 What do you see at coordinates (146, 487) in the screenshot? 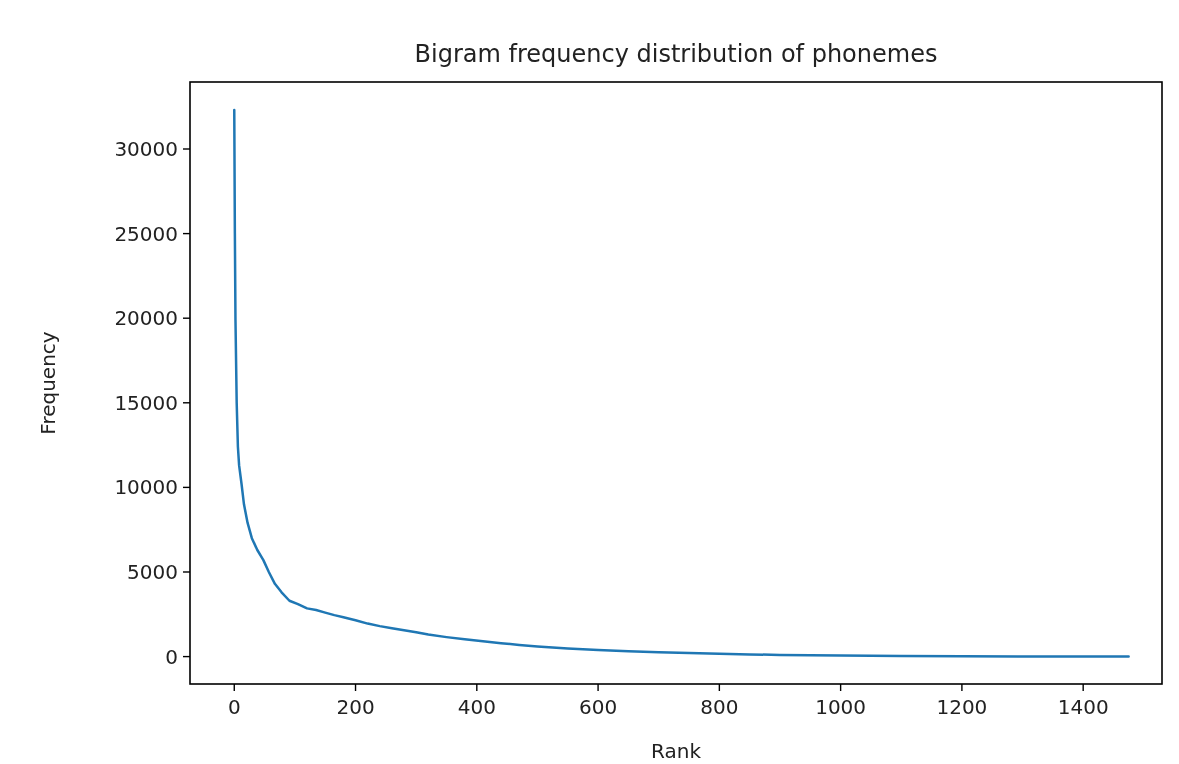
I see `y-tick-label: 10000` at bounding box center [146, 487].